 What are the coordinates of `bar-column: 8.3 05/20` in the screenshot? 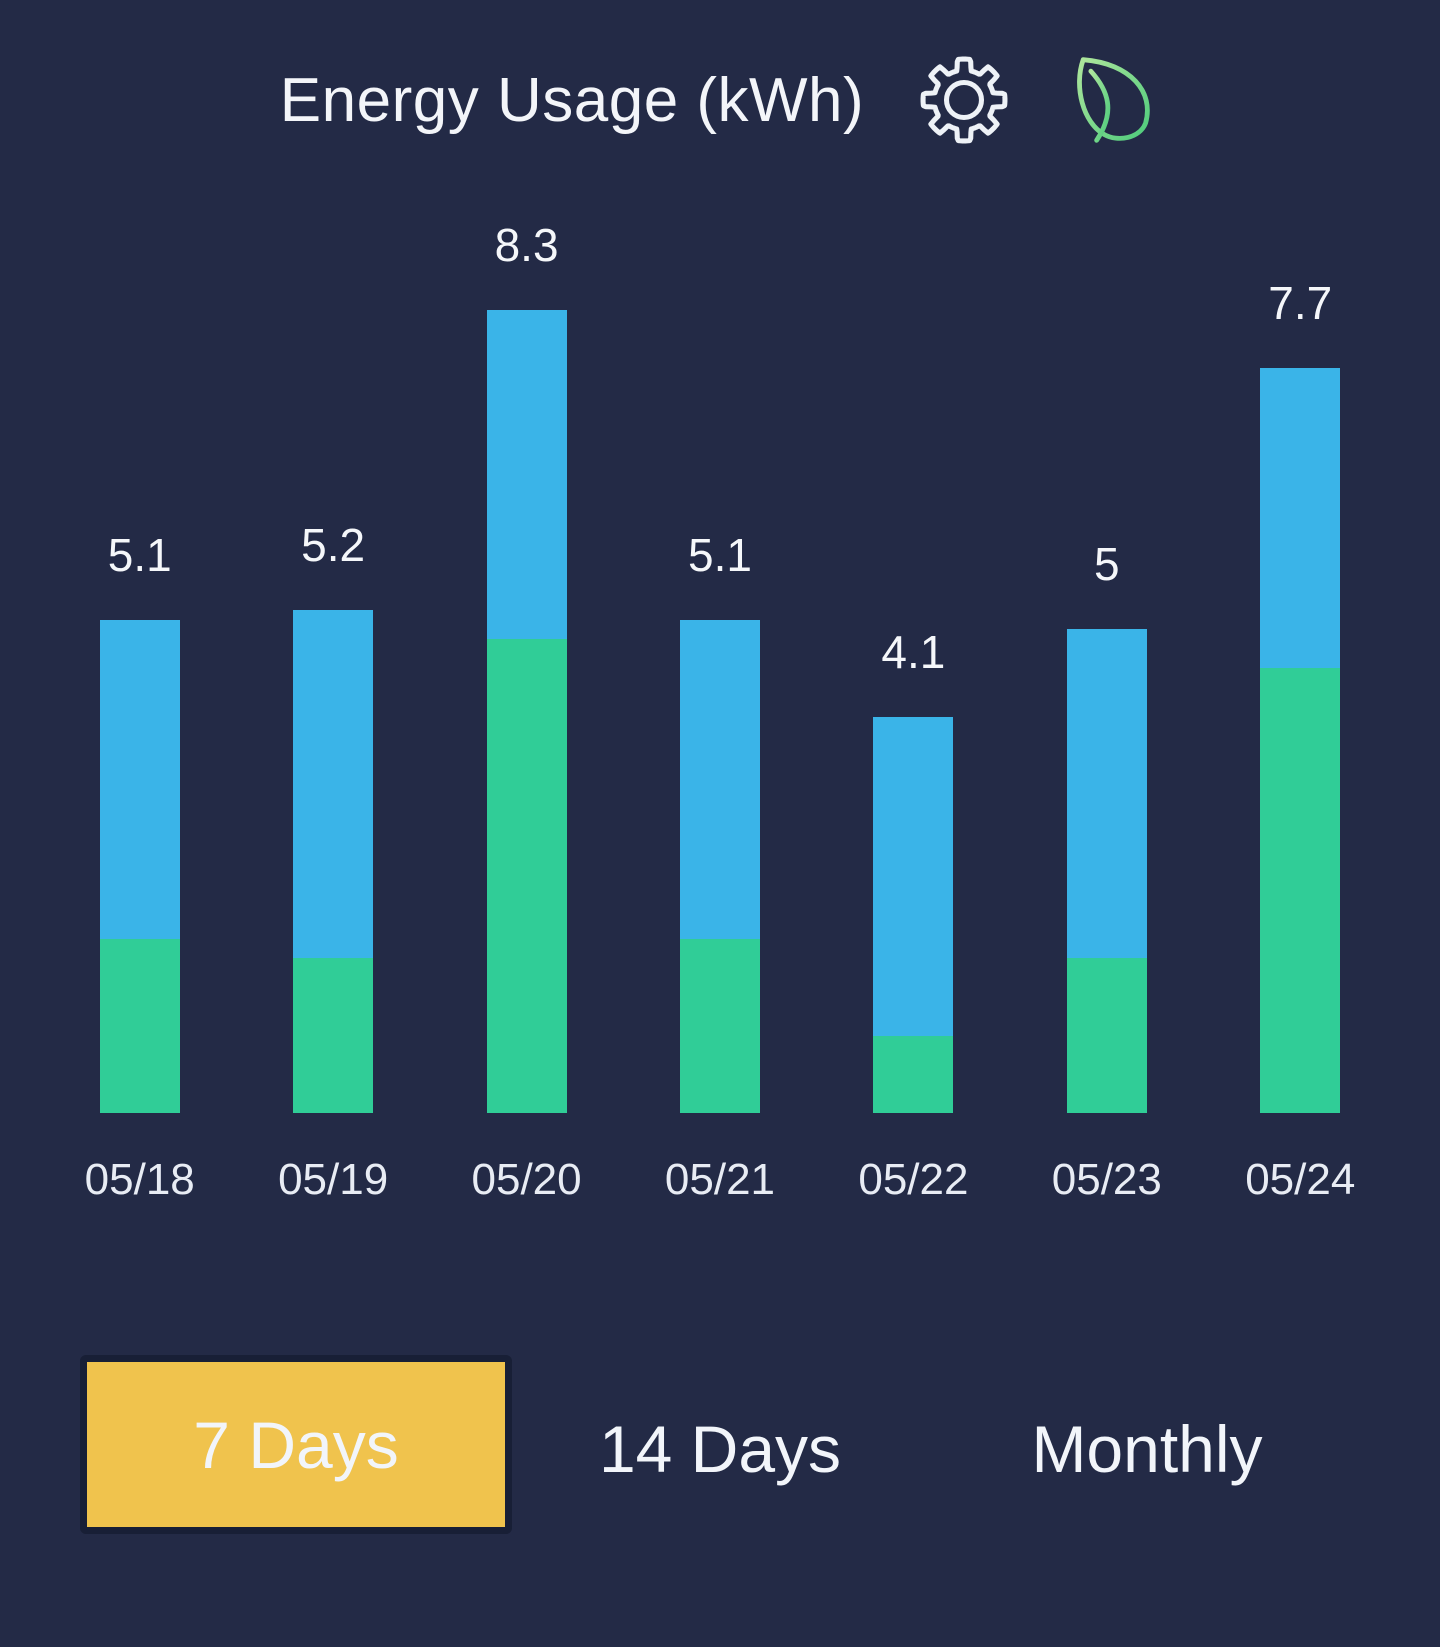 It's located at (526, 682).